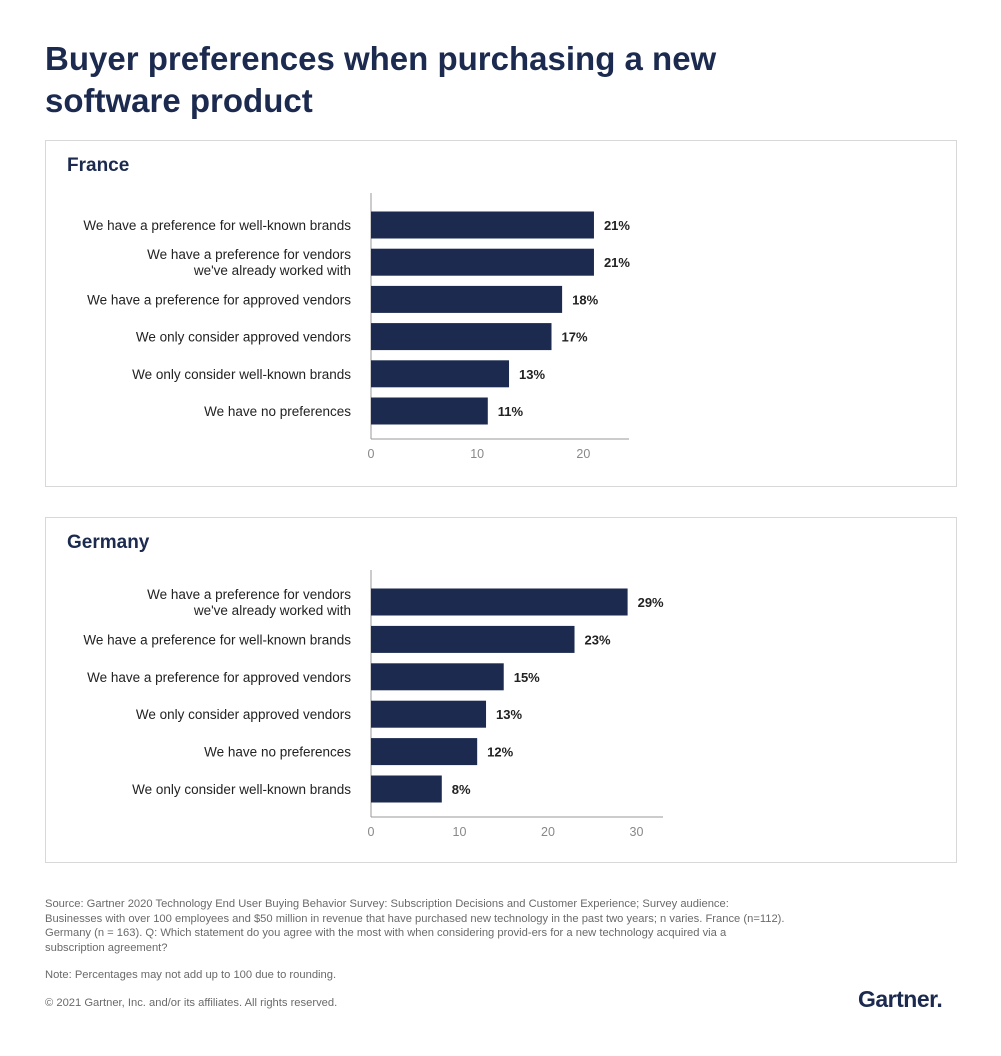 The width and height of the screenshot is (1001, 1056). Describe the element at coordinates (598, 639) in the screenshot. I see `data-label: 23%` at that location.